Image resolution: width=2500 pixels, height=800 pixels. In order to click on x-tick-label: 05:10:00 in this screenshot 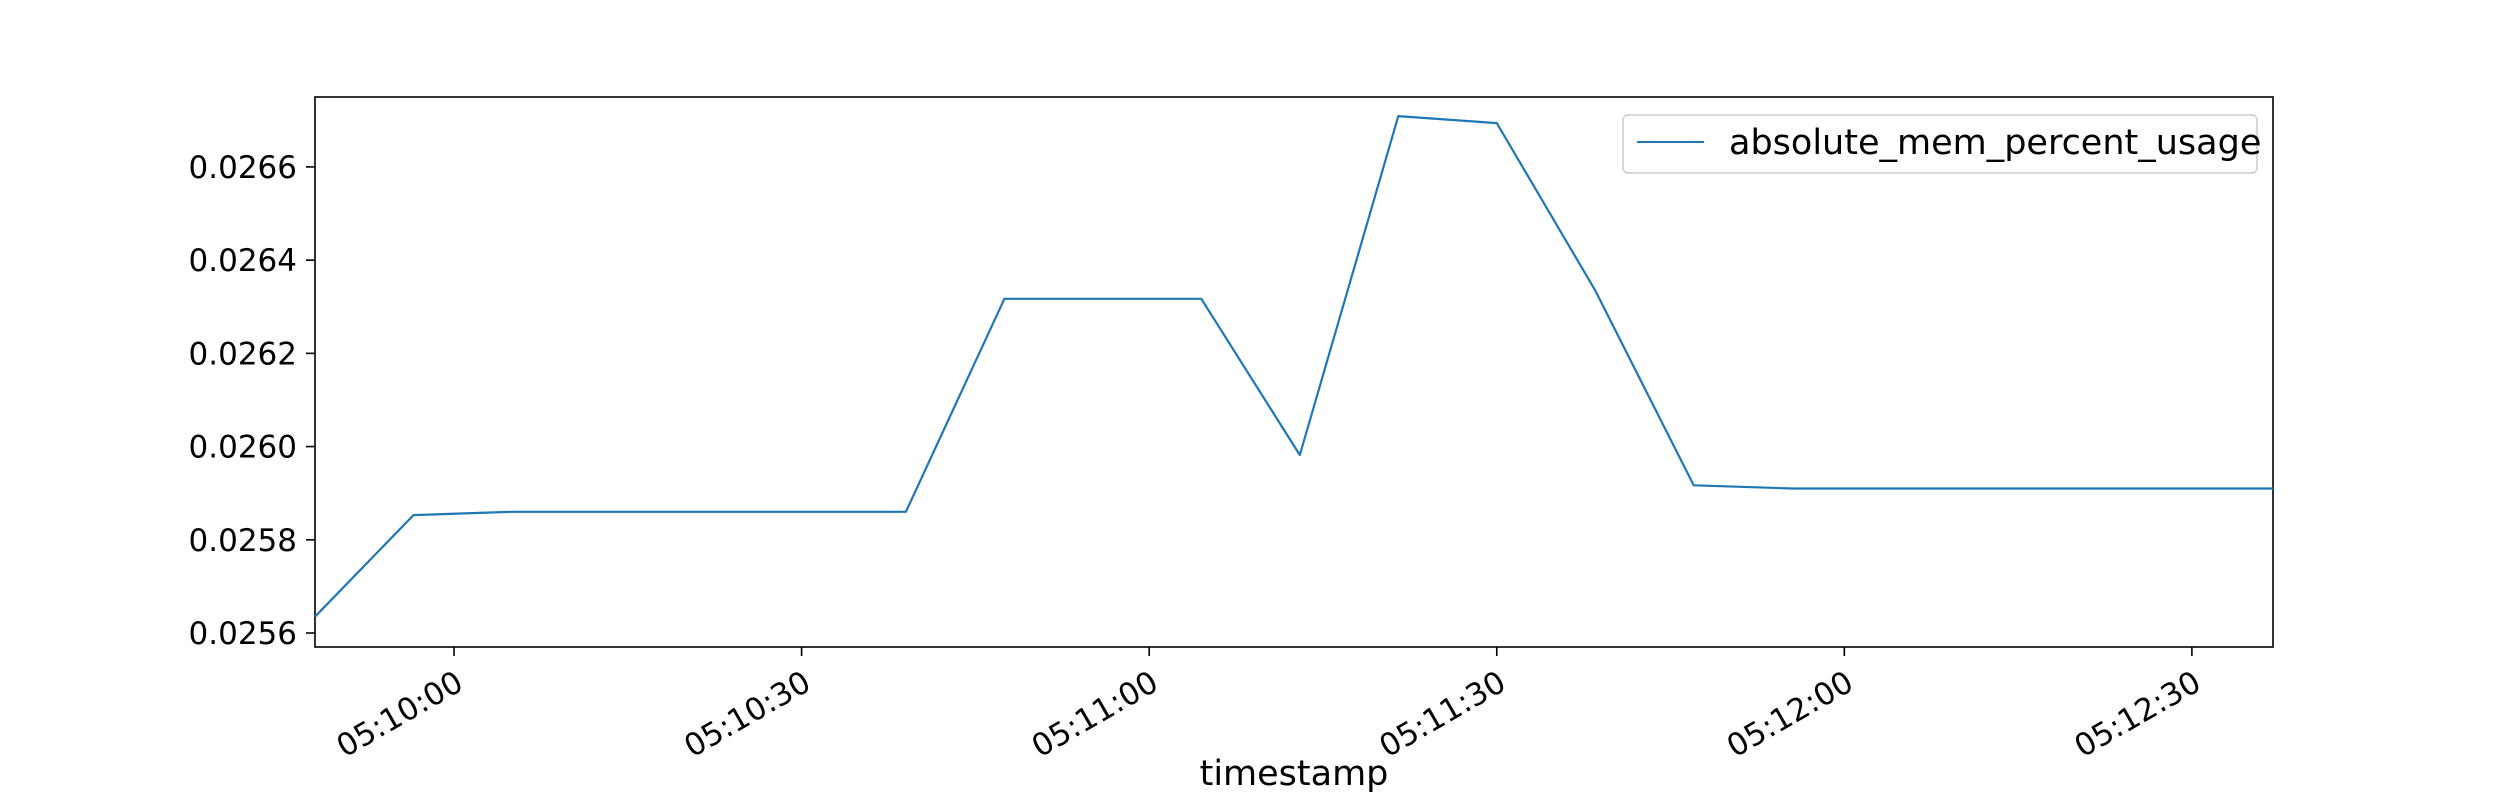, I will do `click(400, 714)`.